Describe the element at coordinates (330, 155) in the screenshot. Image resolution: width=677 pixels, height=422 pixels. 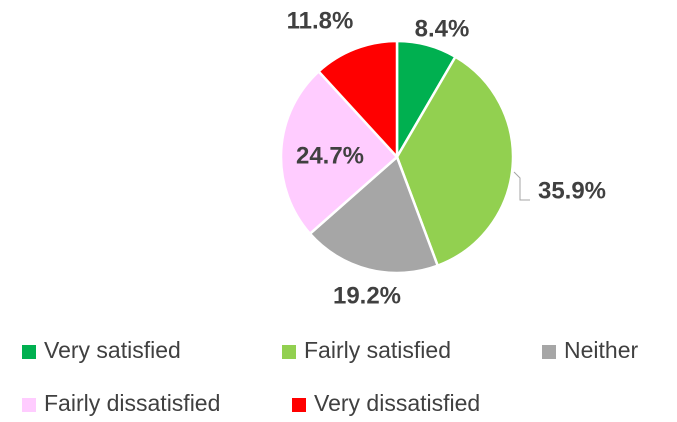
I see `data-label: 24.7%` at that location.